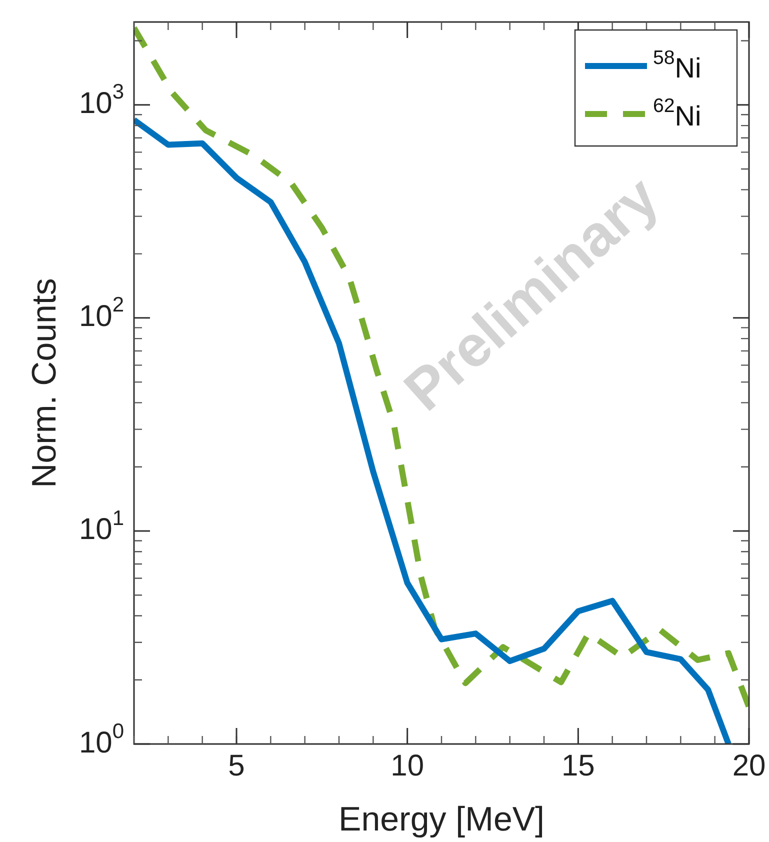 This screenshot has width=769, height=842. Describe the element at coordinates (578, 765) in the screenshot. I see `x-tick-label: 15` at that location.